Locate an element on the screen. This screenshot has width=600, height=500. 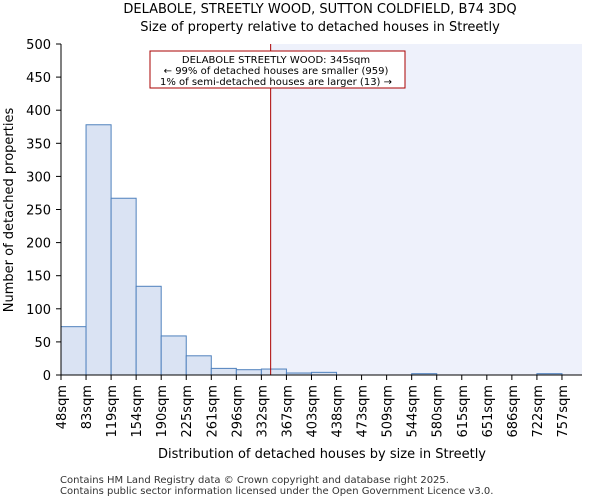
y-tick-label: 0 is located at coordinates (47, 376).